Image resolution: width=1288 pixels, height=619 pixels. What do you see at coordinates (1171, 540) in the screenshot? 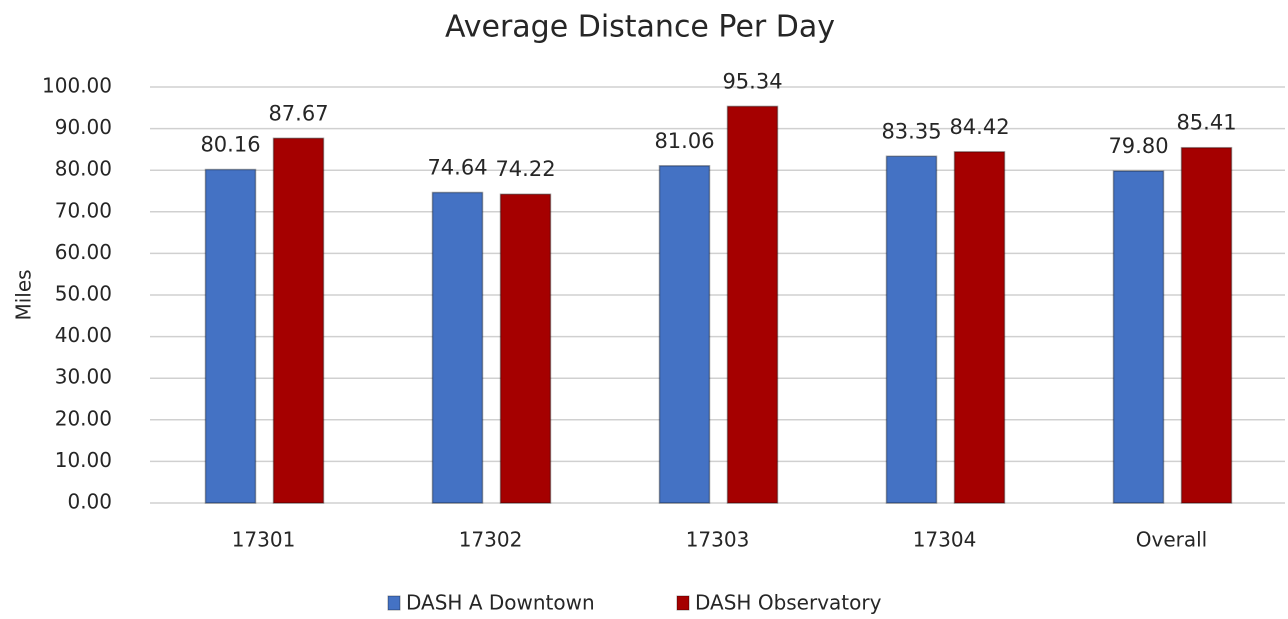
I see `x-tick-label: Overall` at bounding box center [1171, 540].